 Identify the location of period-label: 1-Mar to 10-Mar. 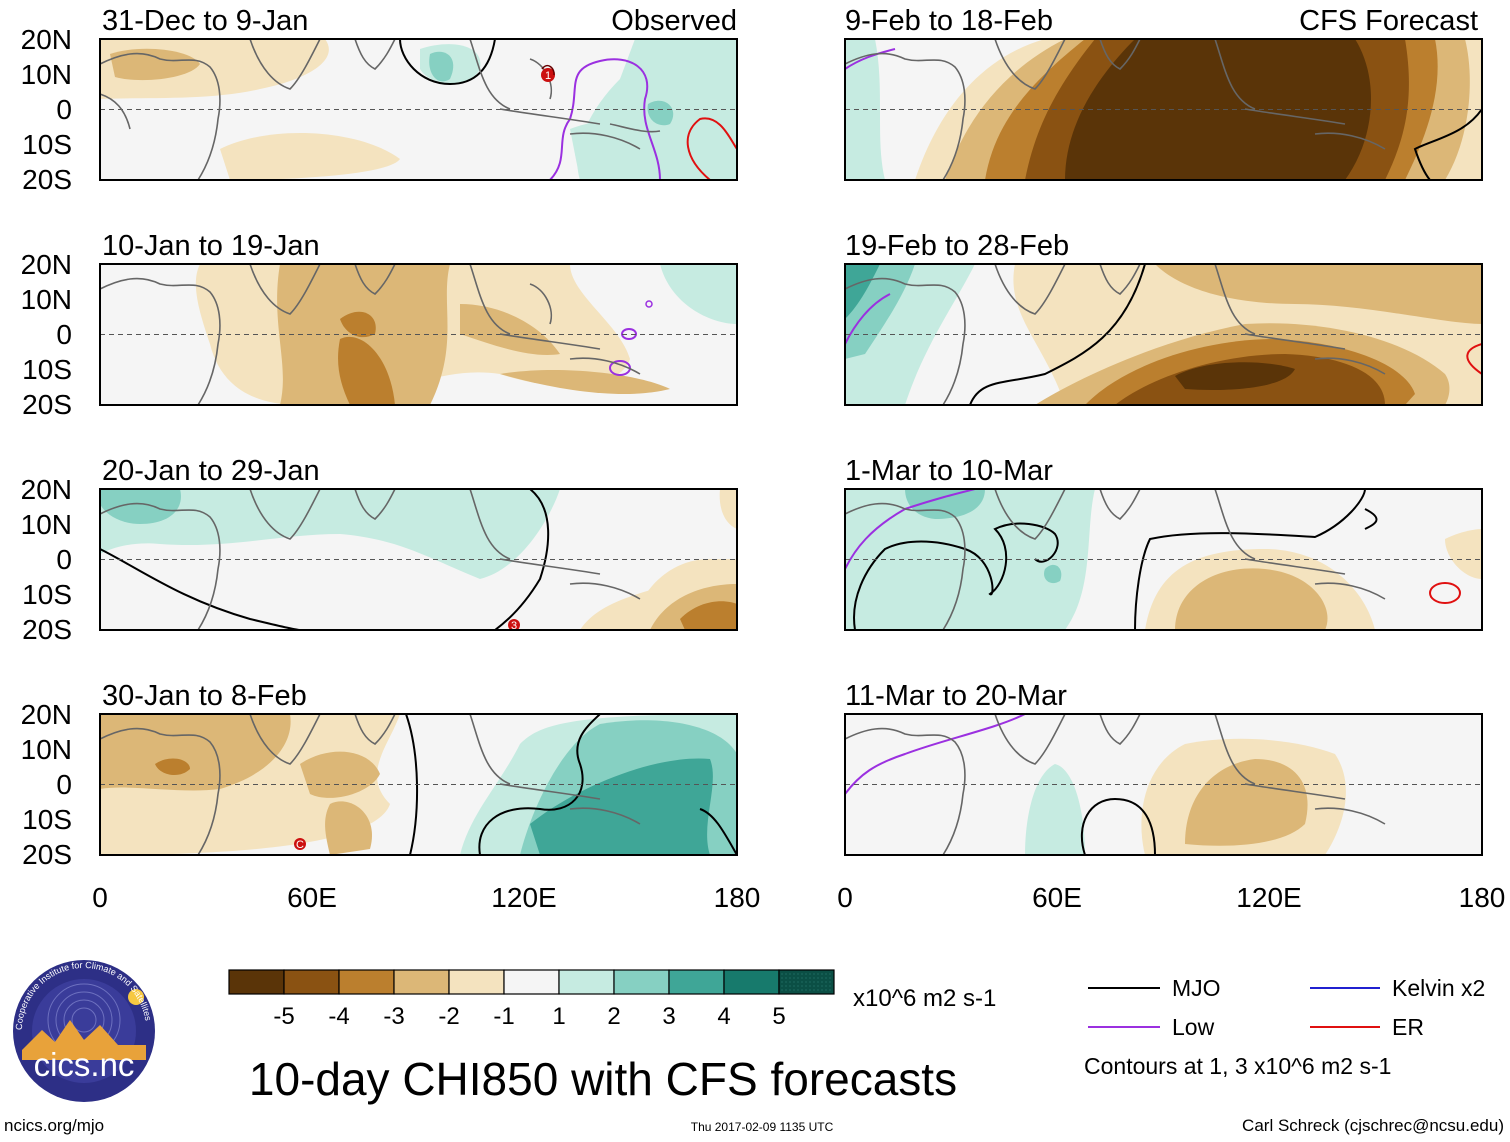
(949, 471).